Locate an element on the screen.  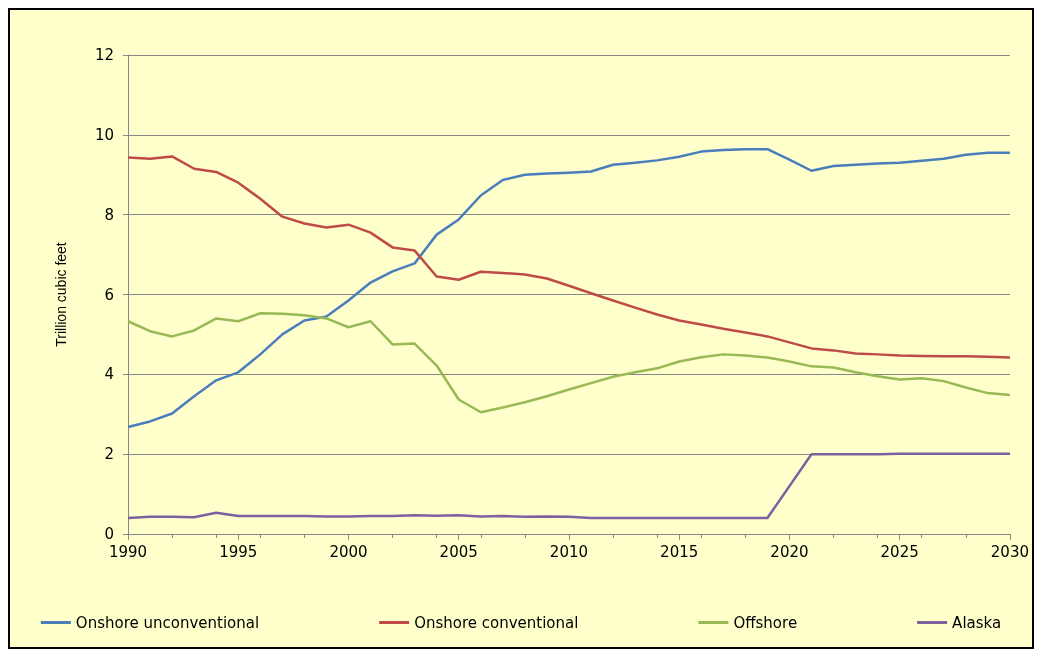
x-tick-label: 2025 is located at coordinates (899, 551).